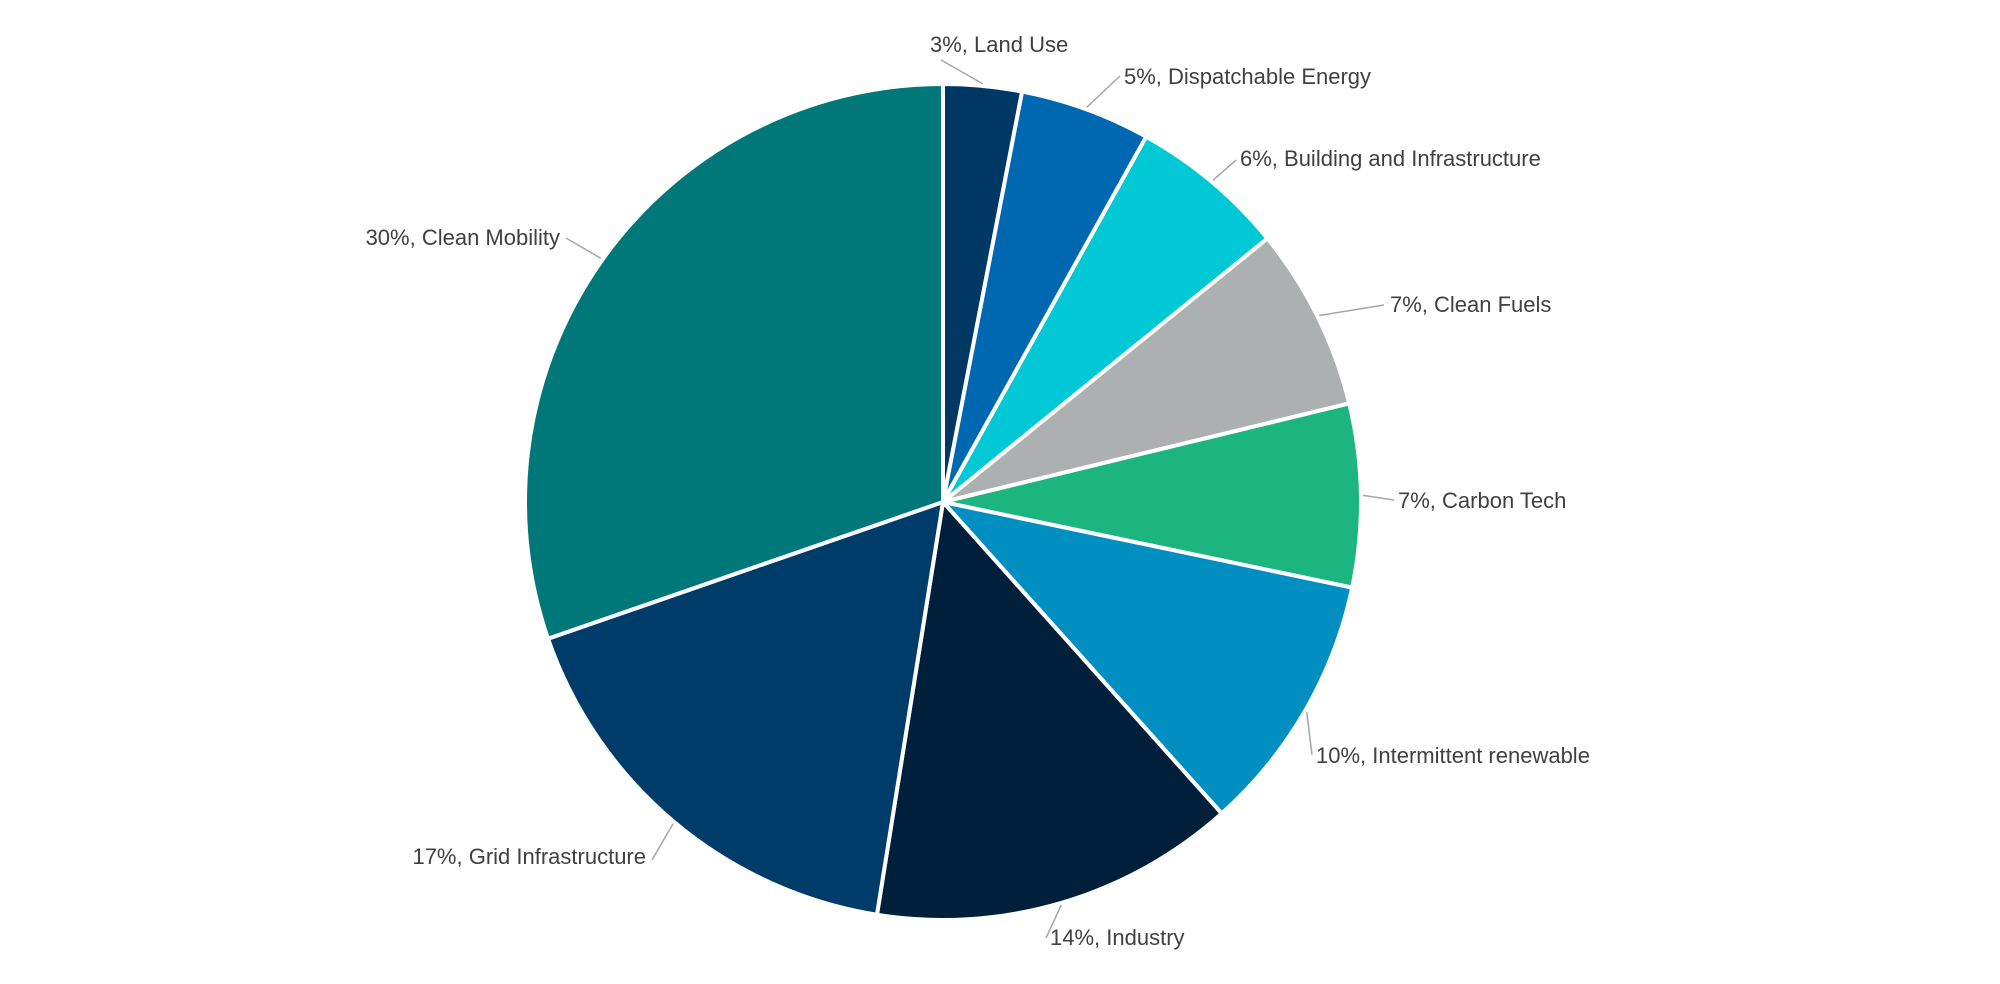 This screenshot has height=984, width=2000. I want to click on data-label: 3%, Land Use, so click(999, 44).